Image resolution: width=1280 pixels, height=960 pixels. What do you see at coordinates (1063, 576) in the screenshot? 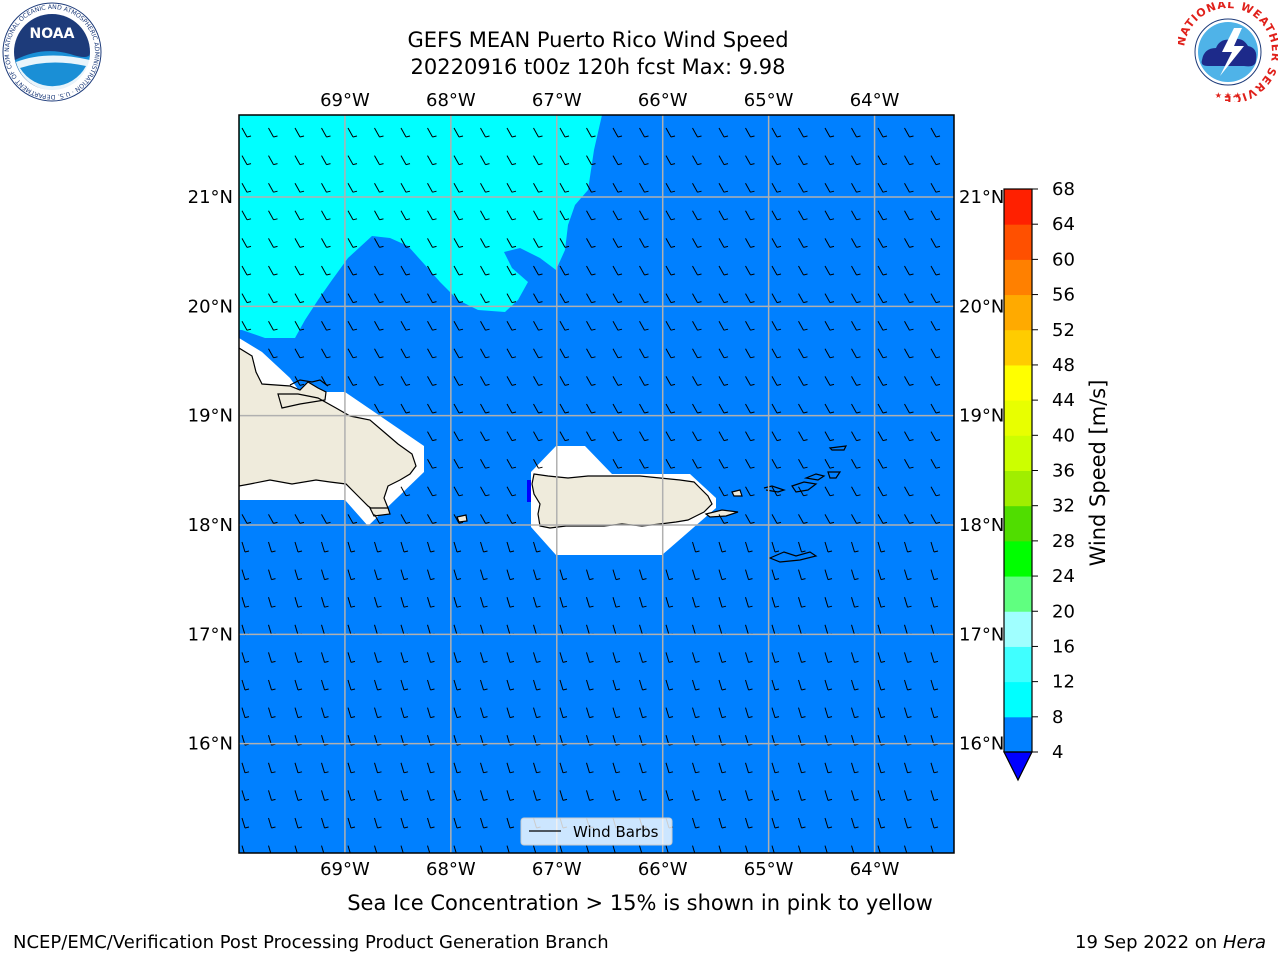
I see `colorbar-tick-label: 24` at bounding box center [1063, 576].